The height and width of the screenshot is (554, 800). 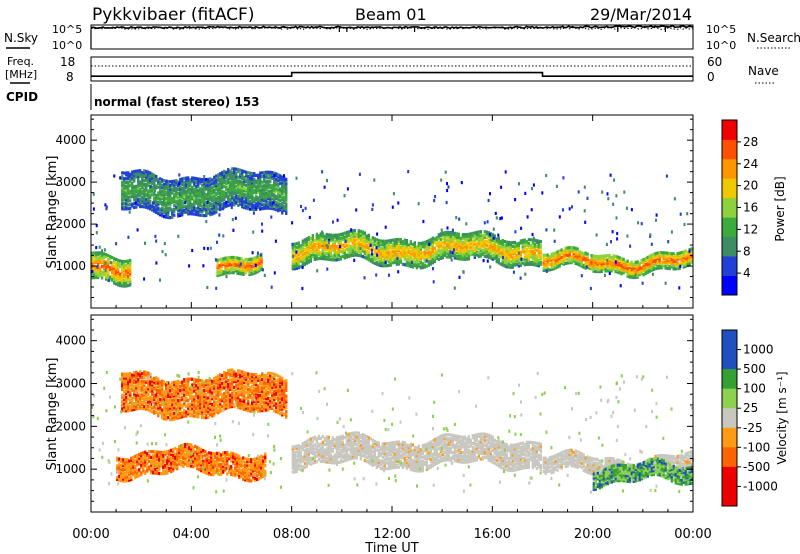 I want to click on freq-panel: Freq. [MHz] 18 8 60 0 Nave, so click(x=392, y=69).